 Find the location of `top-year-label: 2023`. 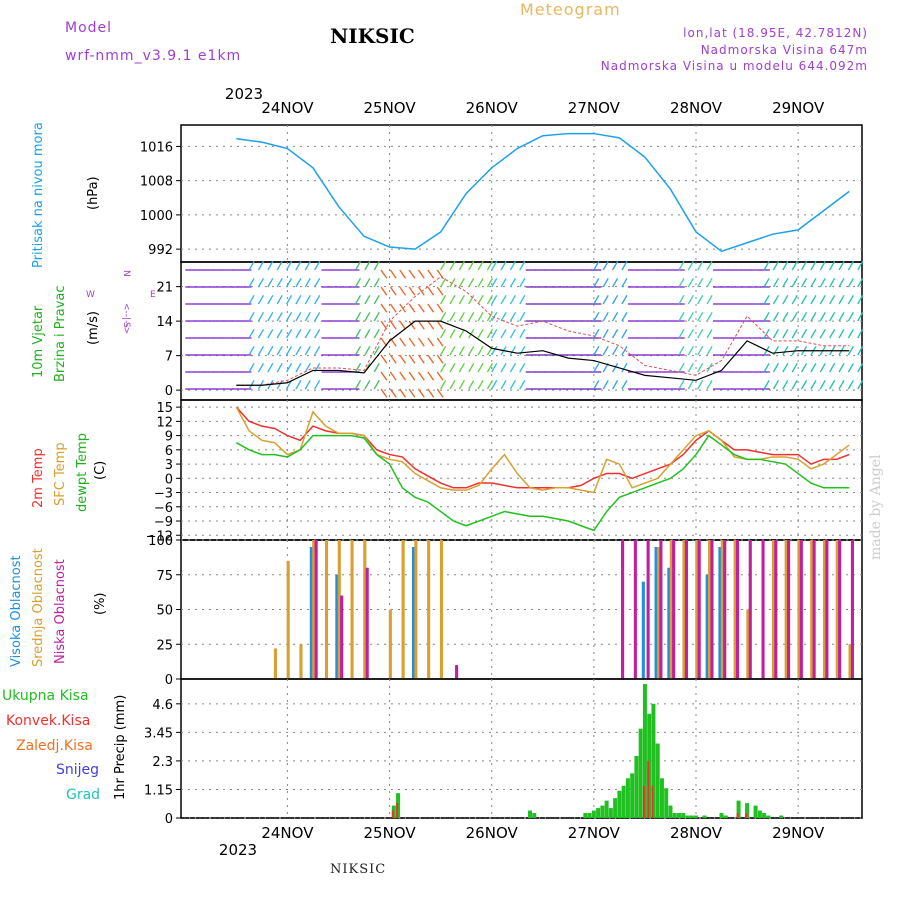

top-year-label: 2023 is located at coordinates (244, 94).